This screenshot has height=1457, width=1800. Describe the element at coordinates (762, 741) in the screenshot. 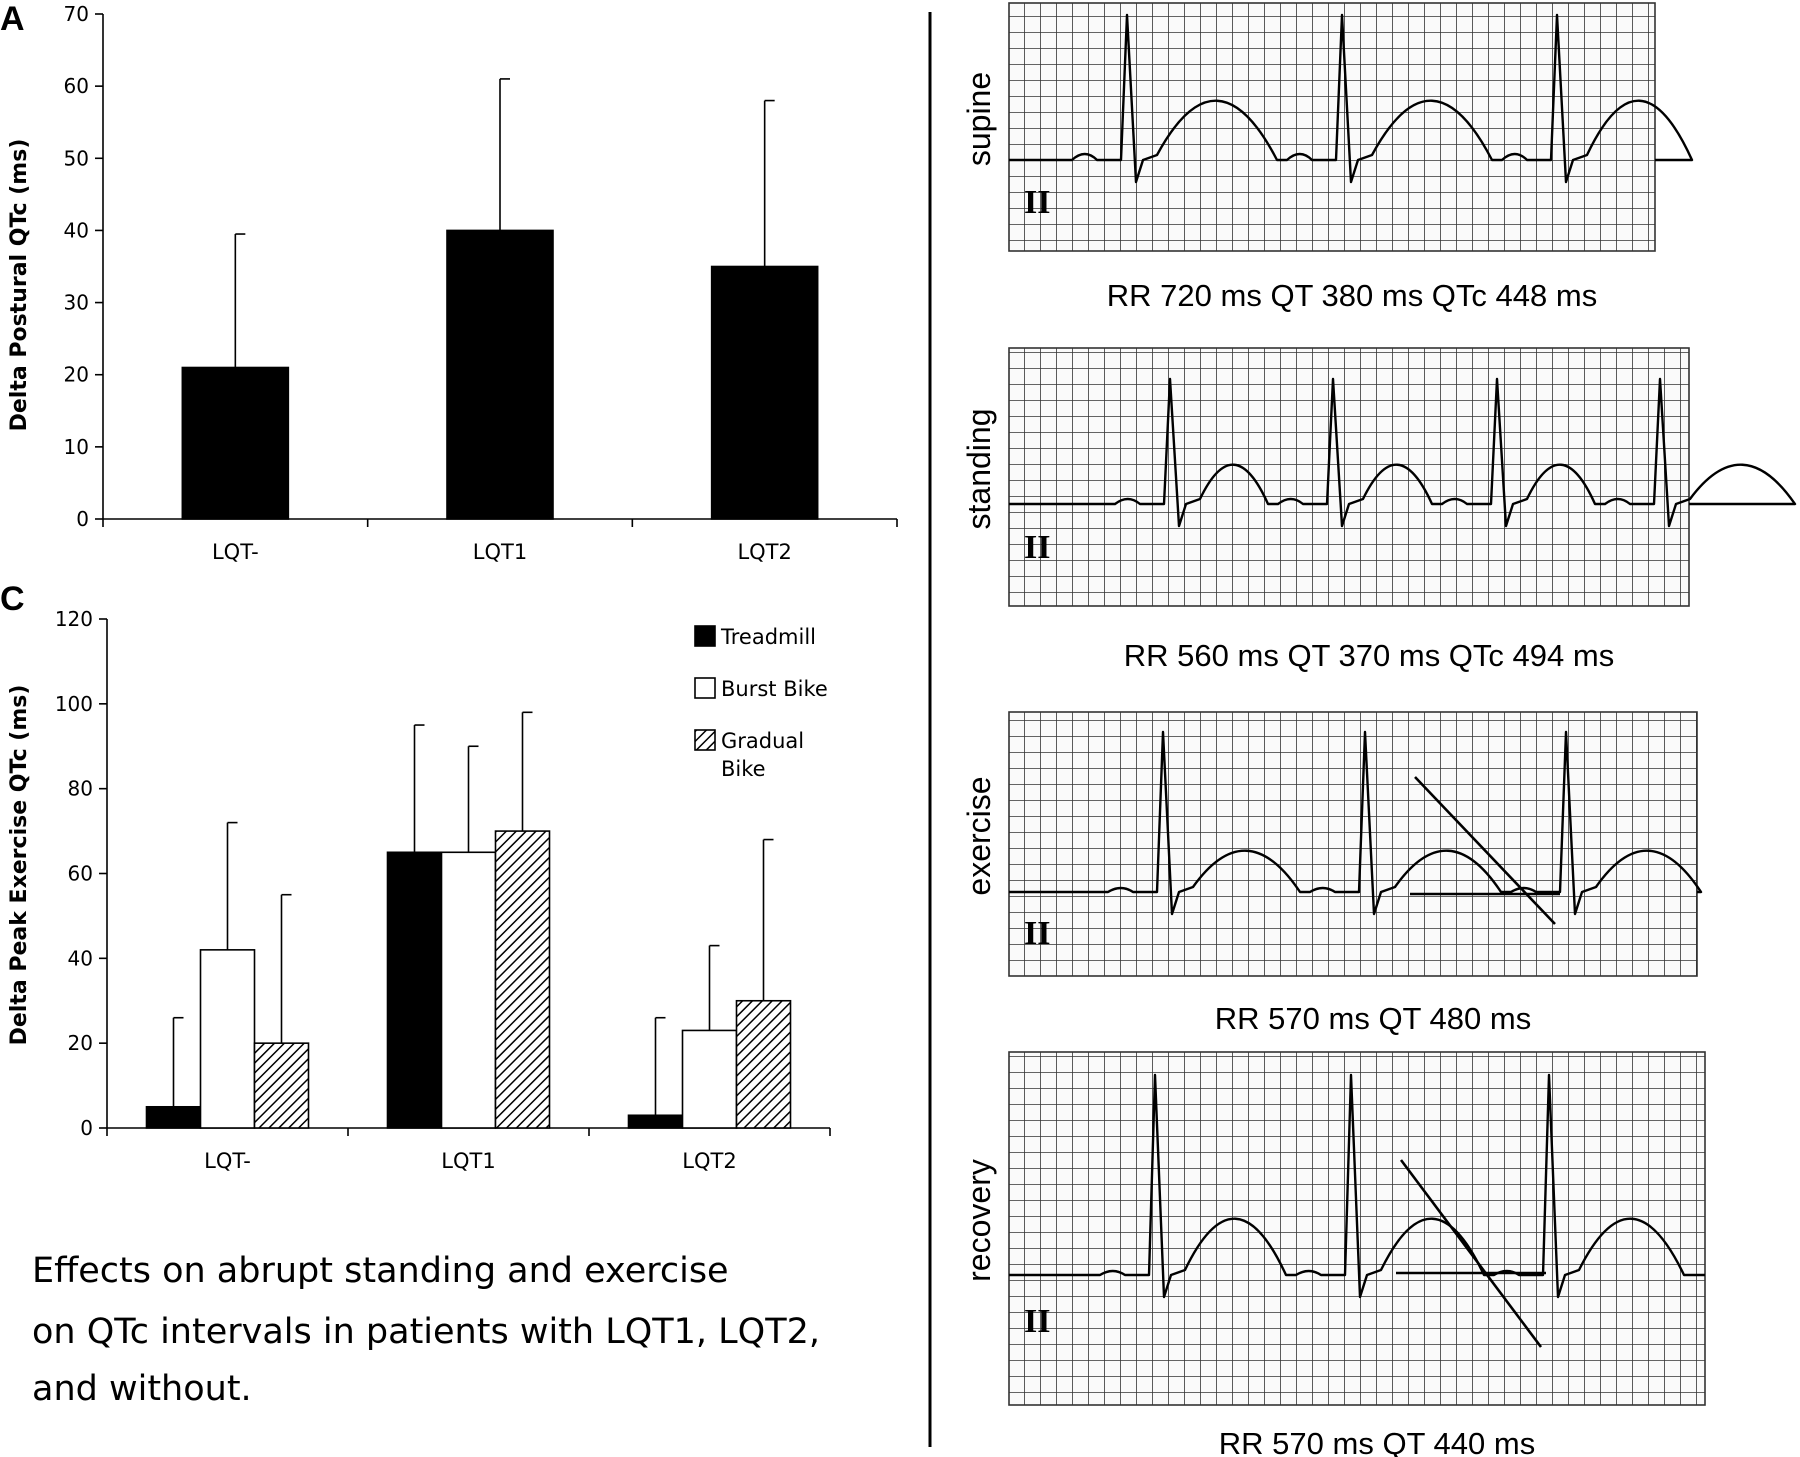

I see `legend-label: Gradual` at that location.